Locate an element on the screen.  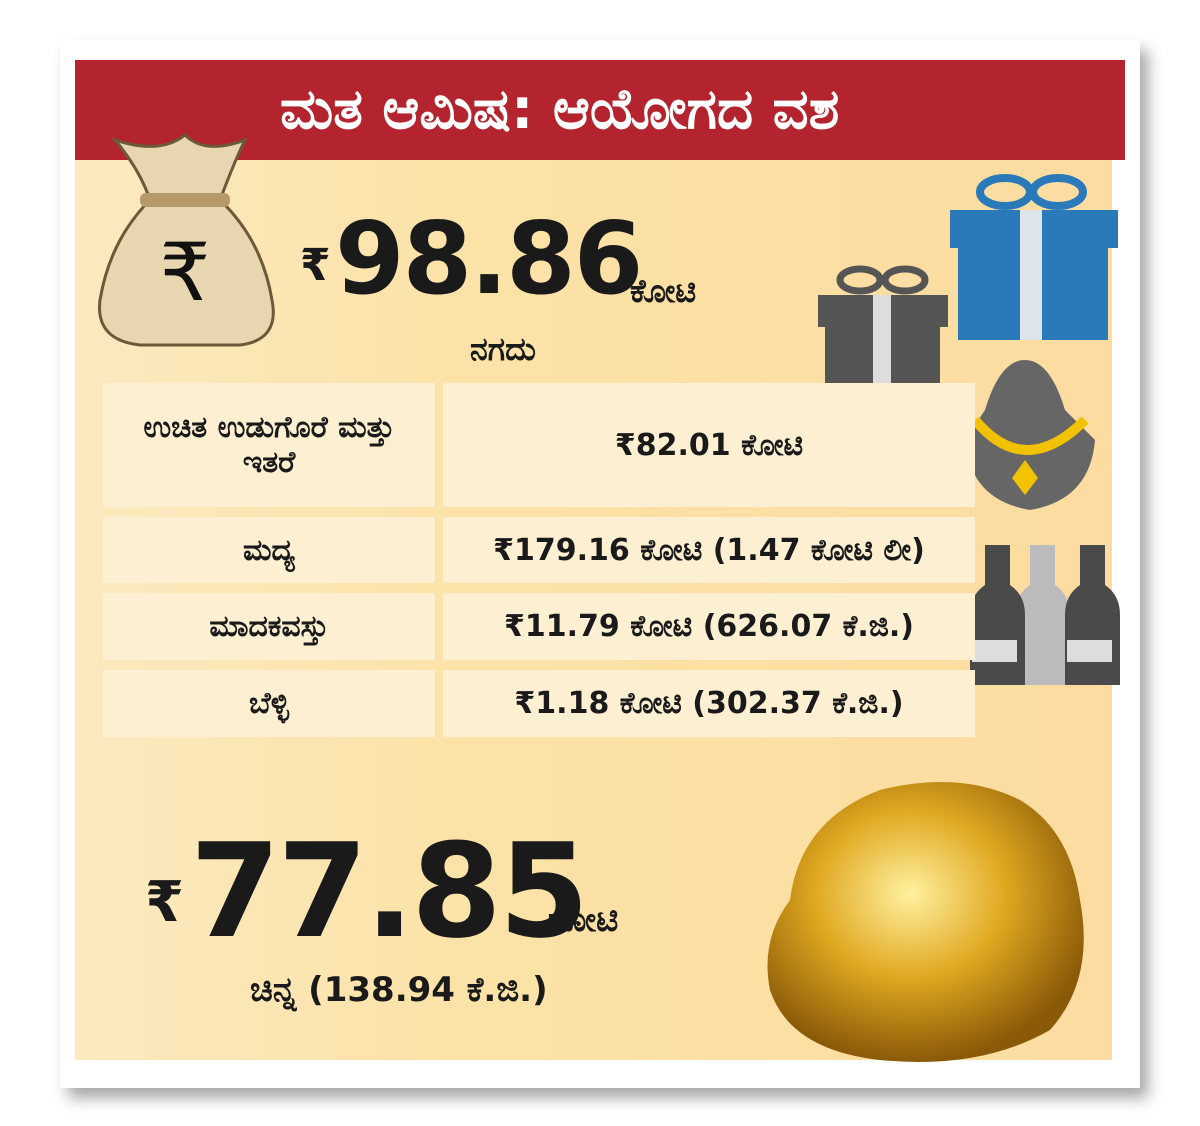
cash-amount: 98.86 is located at coordinates (489, 258).